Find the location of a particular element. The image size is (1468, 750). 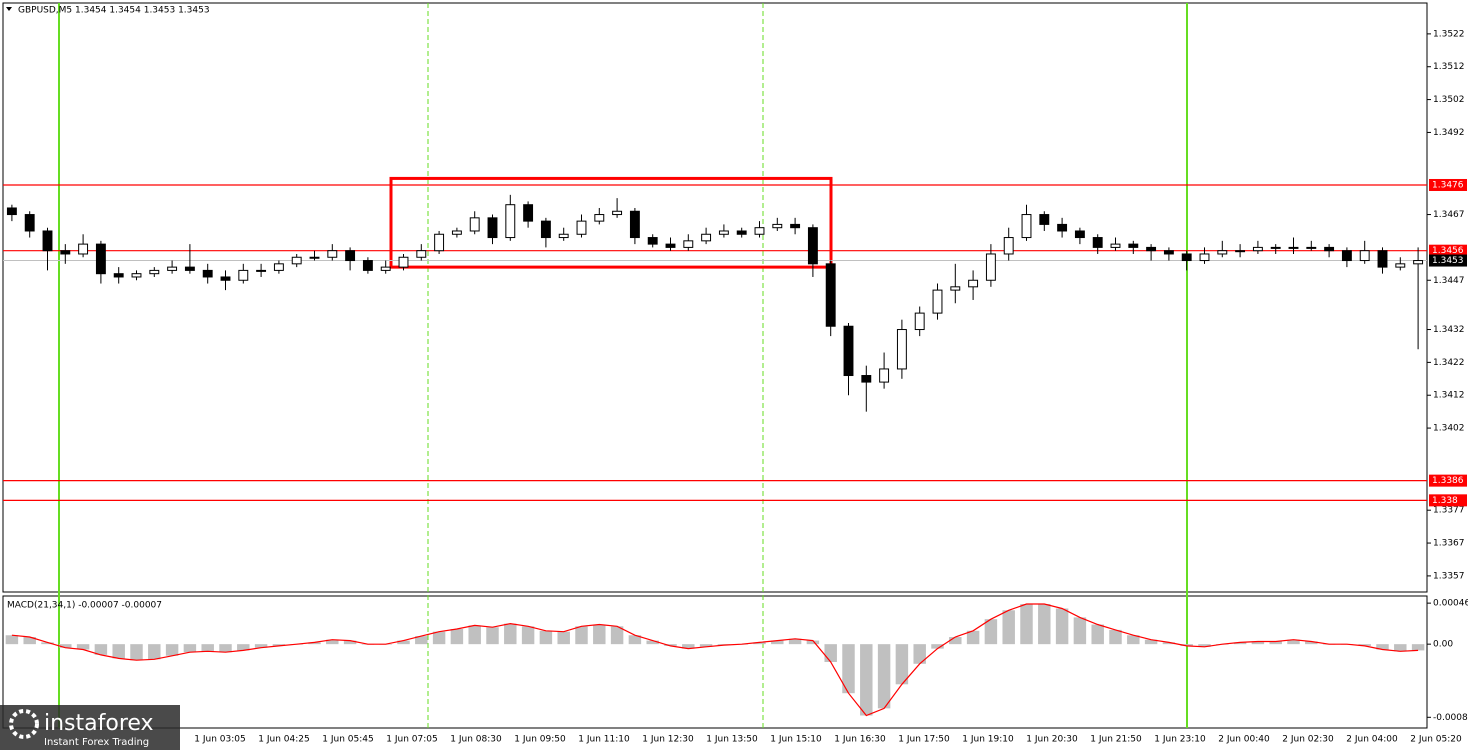

last-price-label: 1.3453 is located at coordinates (1448, 261).